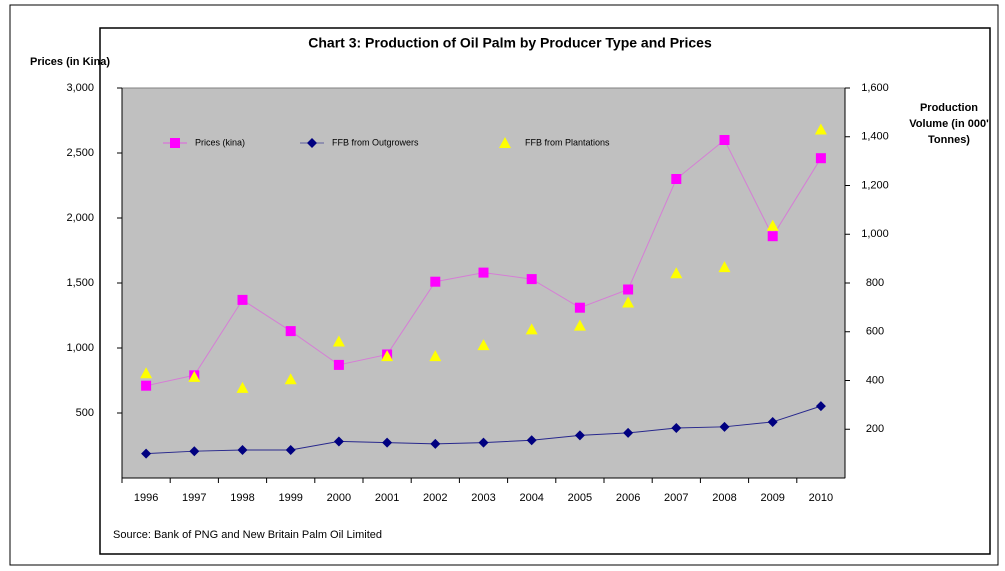 The height and width of the screenshot is (571, 1005). I want to click on y-axis-label: Prices (in Kina), so click(70, 62).